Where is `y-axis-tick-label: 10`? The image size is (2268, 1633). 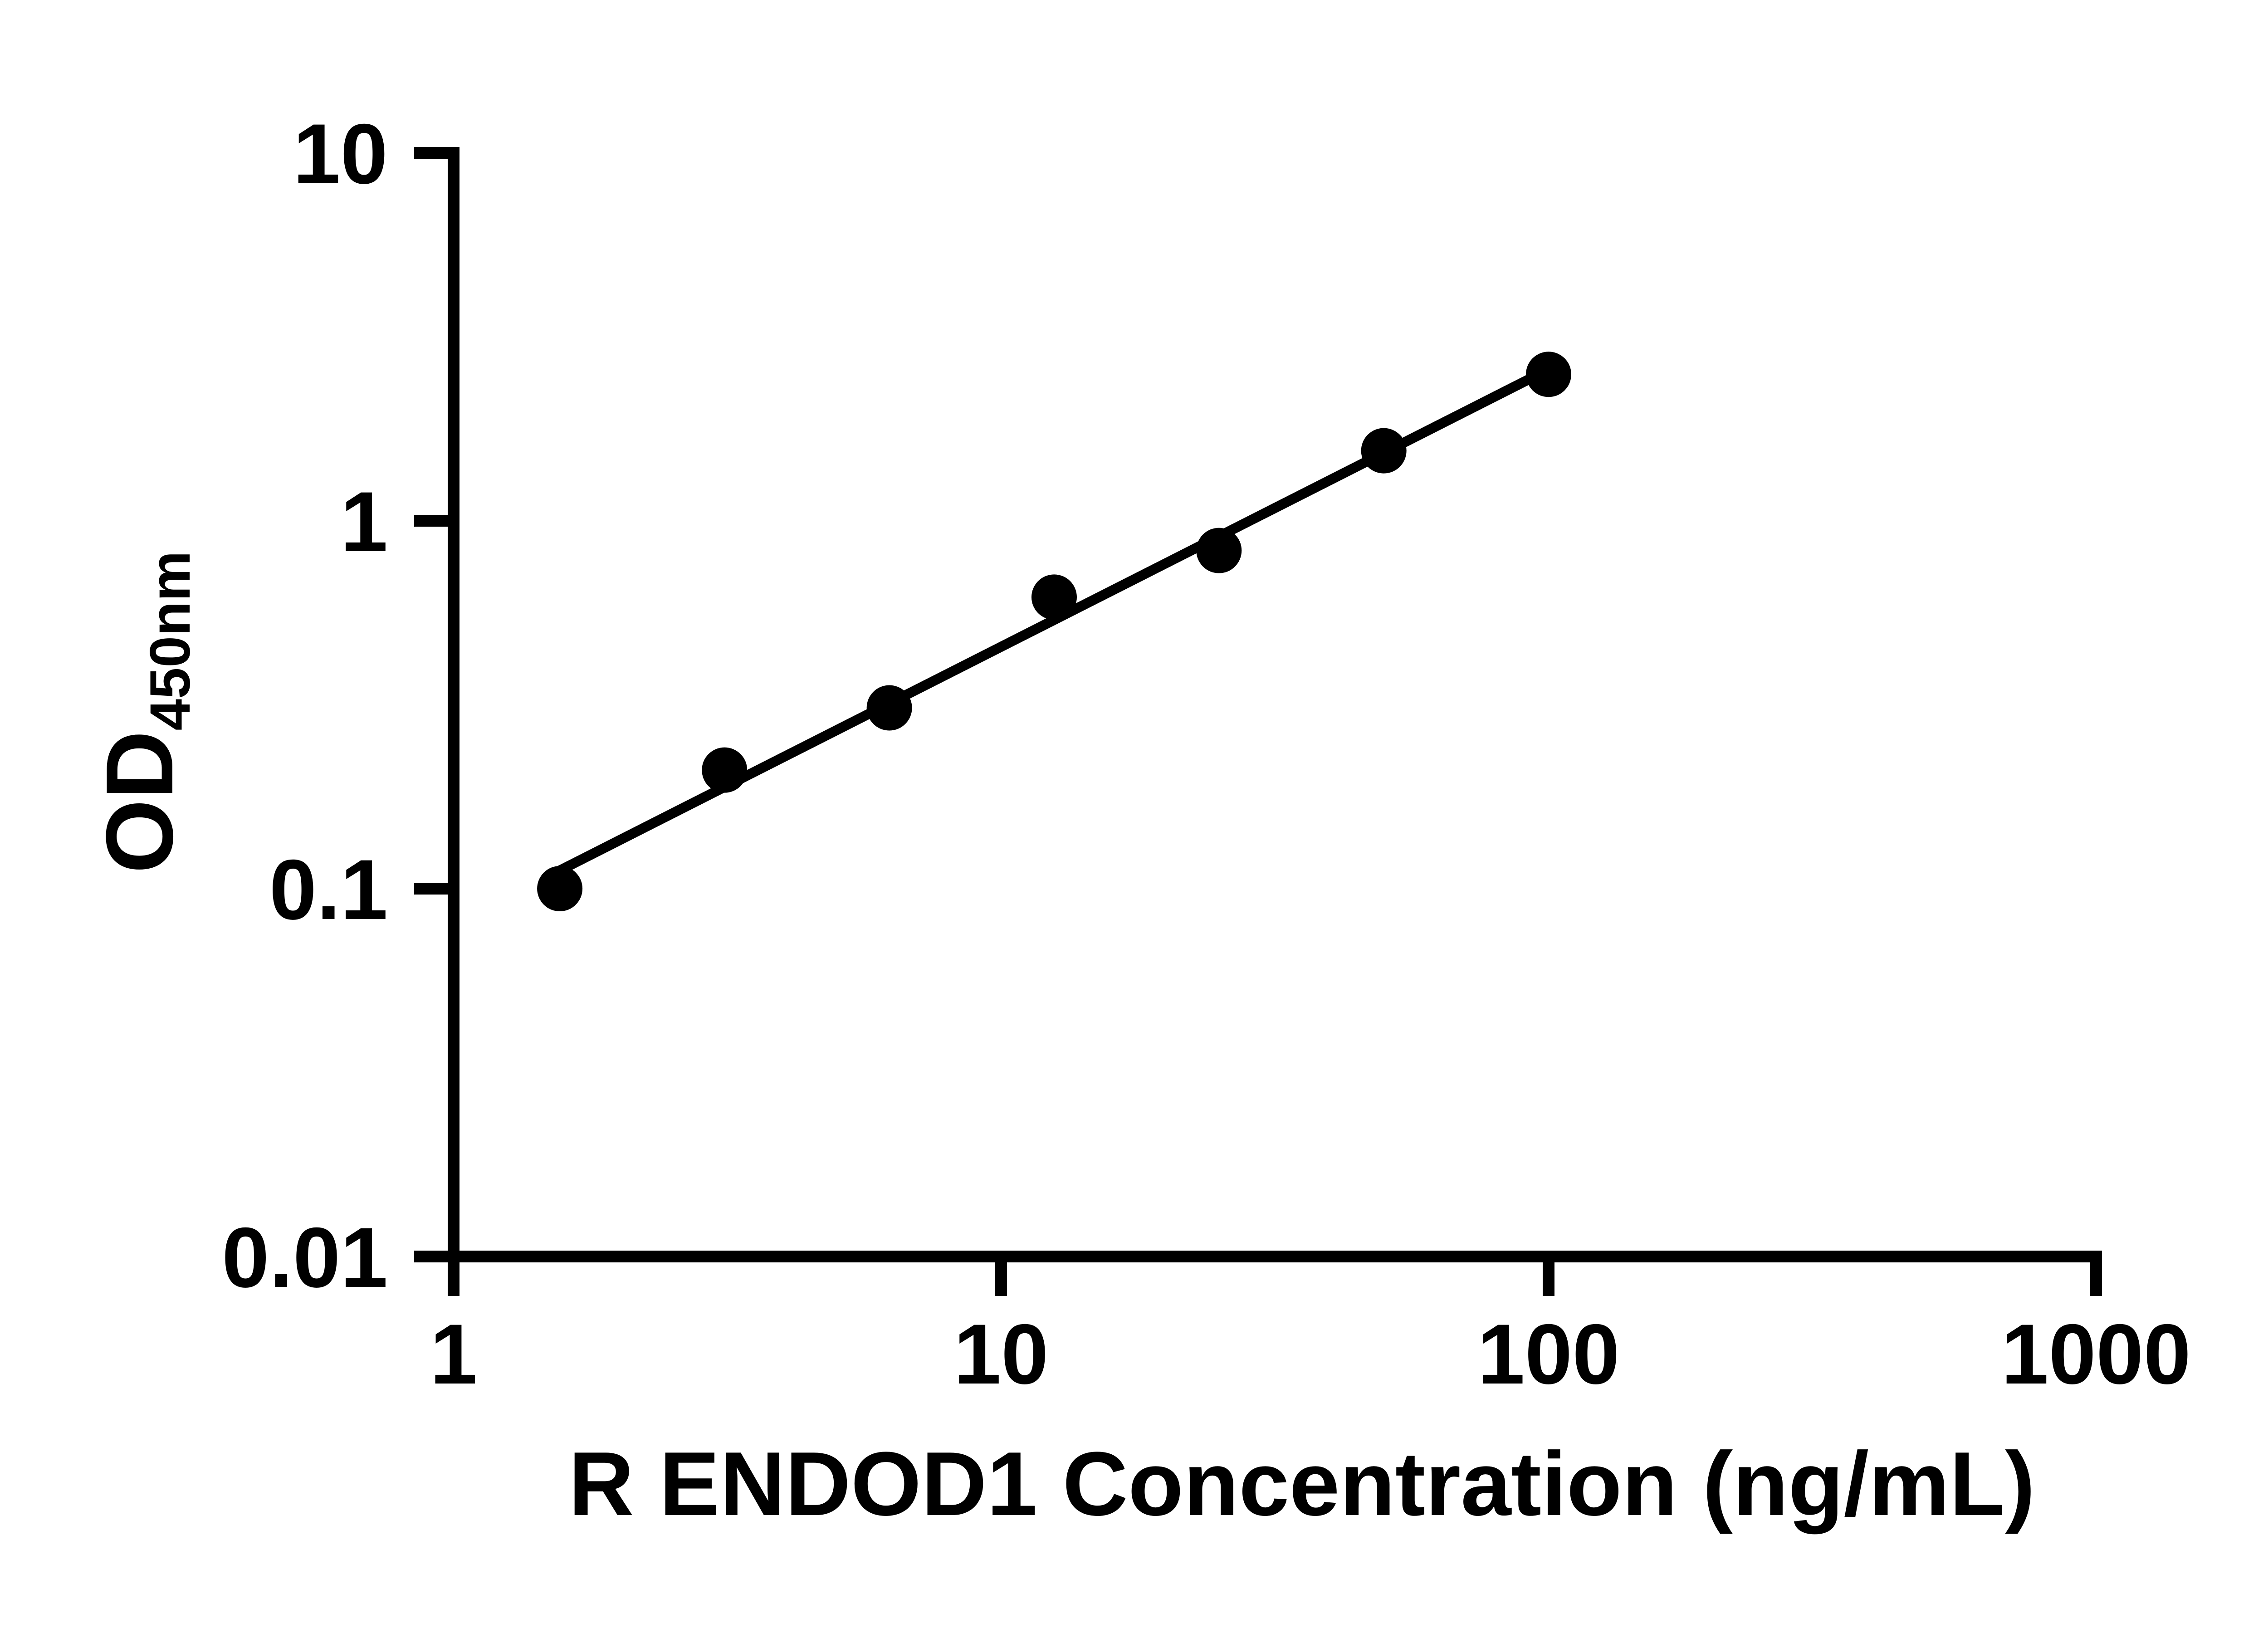 y-axis-tick-label: 10 is located at coordinates (340, 153).